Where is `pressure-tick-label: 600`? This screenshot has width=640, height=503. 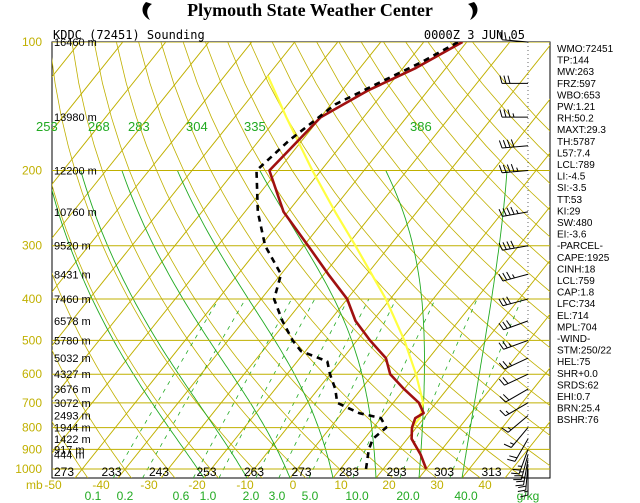
pressure-tick-label: 600 is located at coordinates (32, 374).